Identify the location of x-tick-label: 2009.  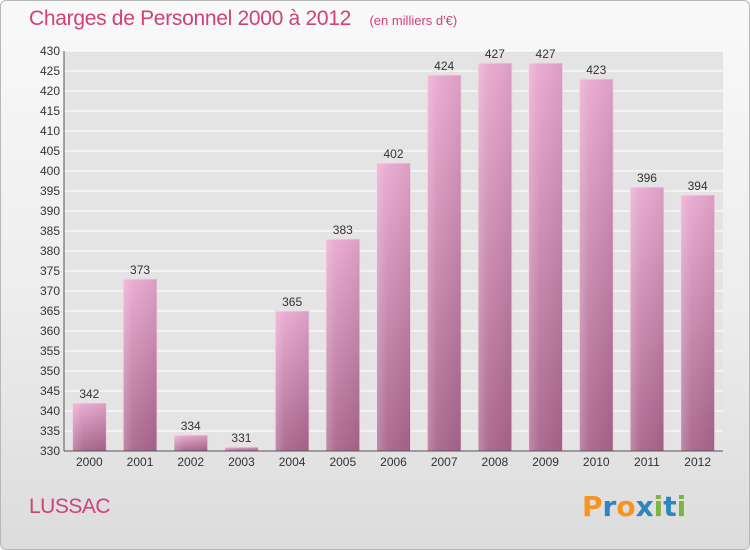
(545, 462).